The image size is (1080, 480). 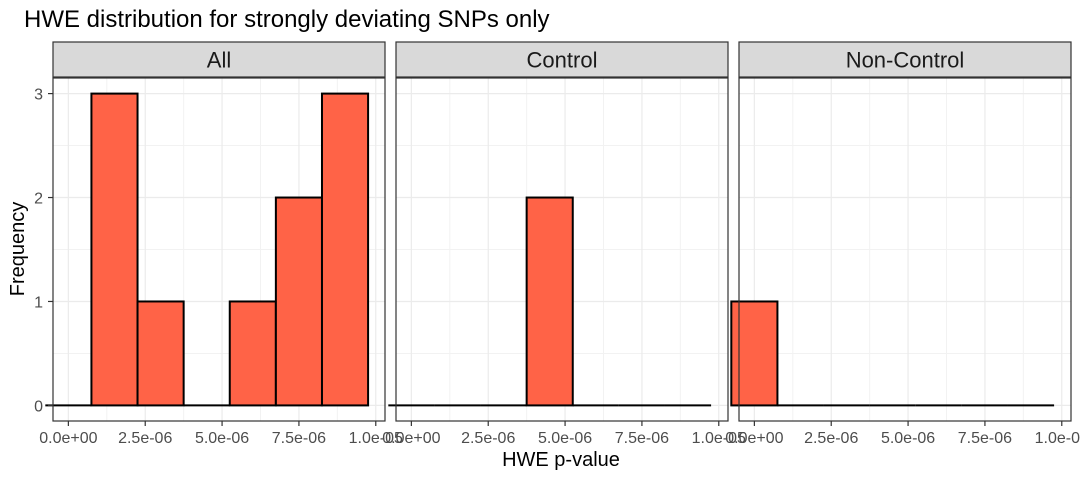 What do you see at coordinates (38, 199) in the screenshot?
I see `y-tick-label: 2` at bounding box center [38, 199].